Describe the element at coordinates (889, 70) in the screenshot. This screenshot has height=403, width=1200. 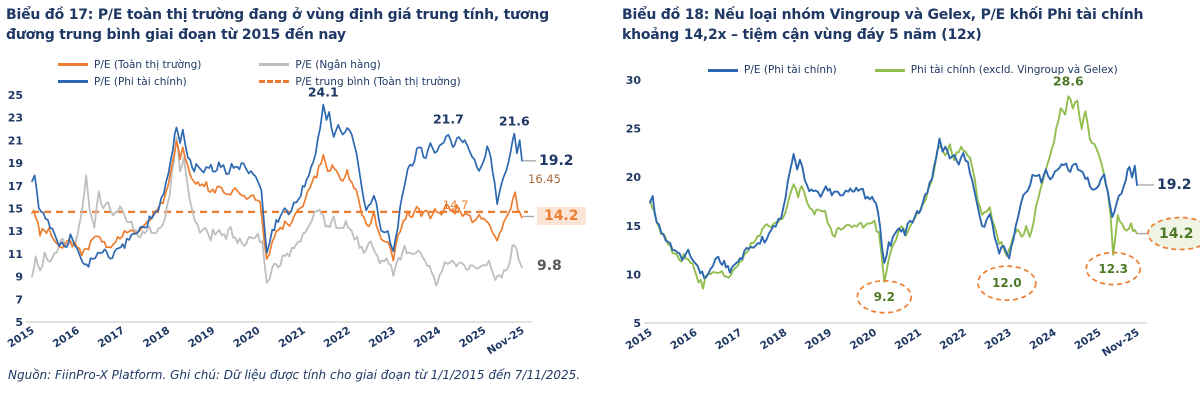
I see `legend-swatch-phi-tai-chinh-excl` at that location.